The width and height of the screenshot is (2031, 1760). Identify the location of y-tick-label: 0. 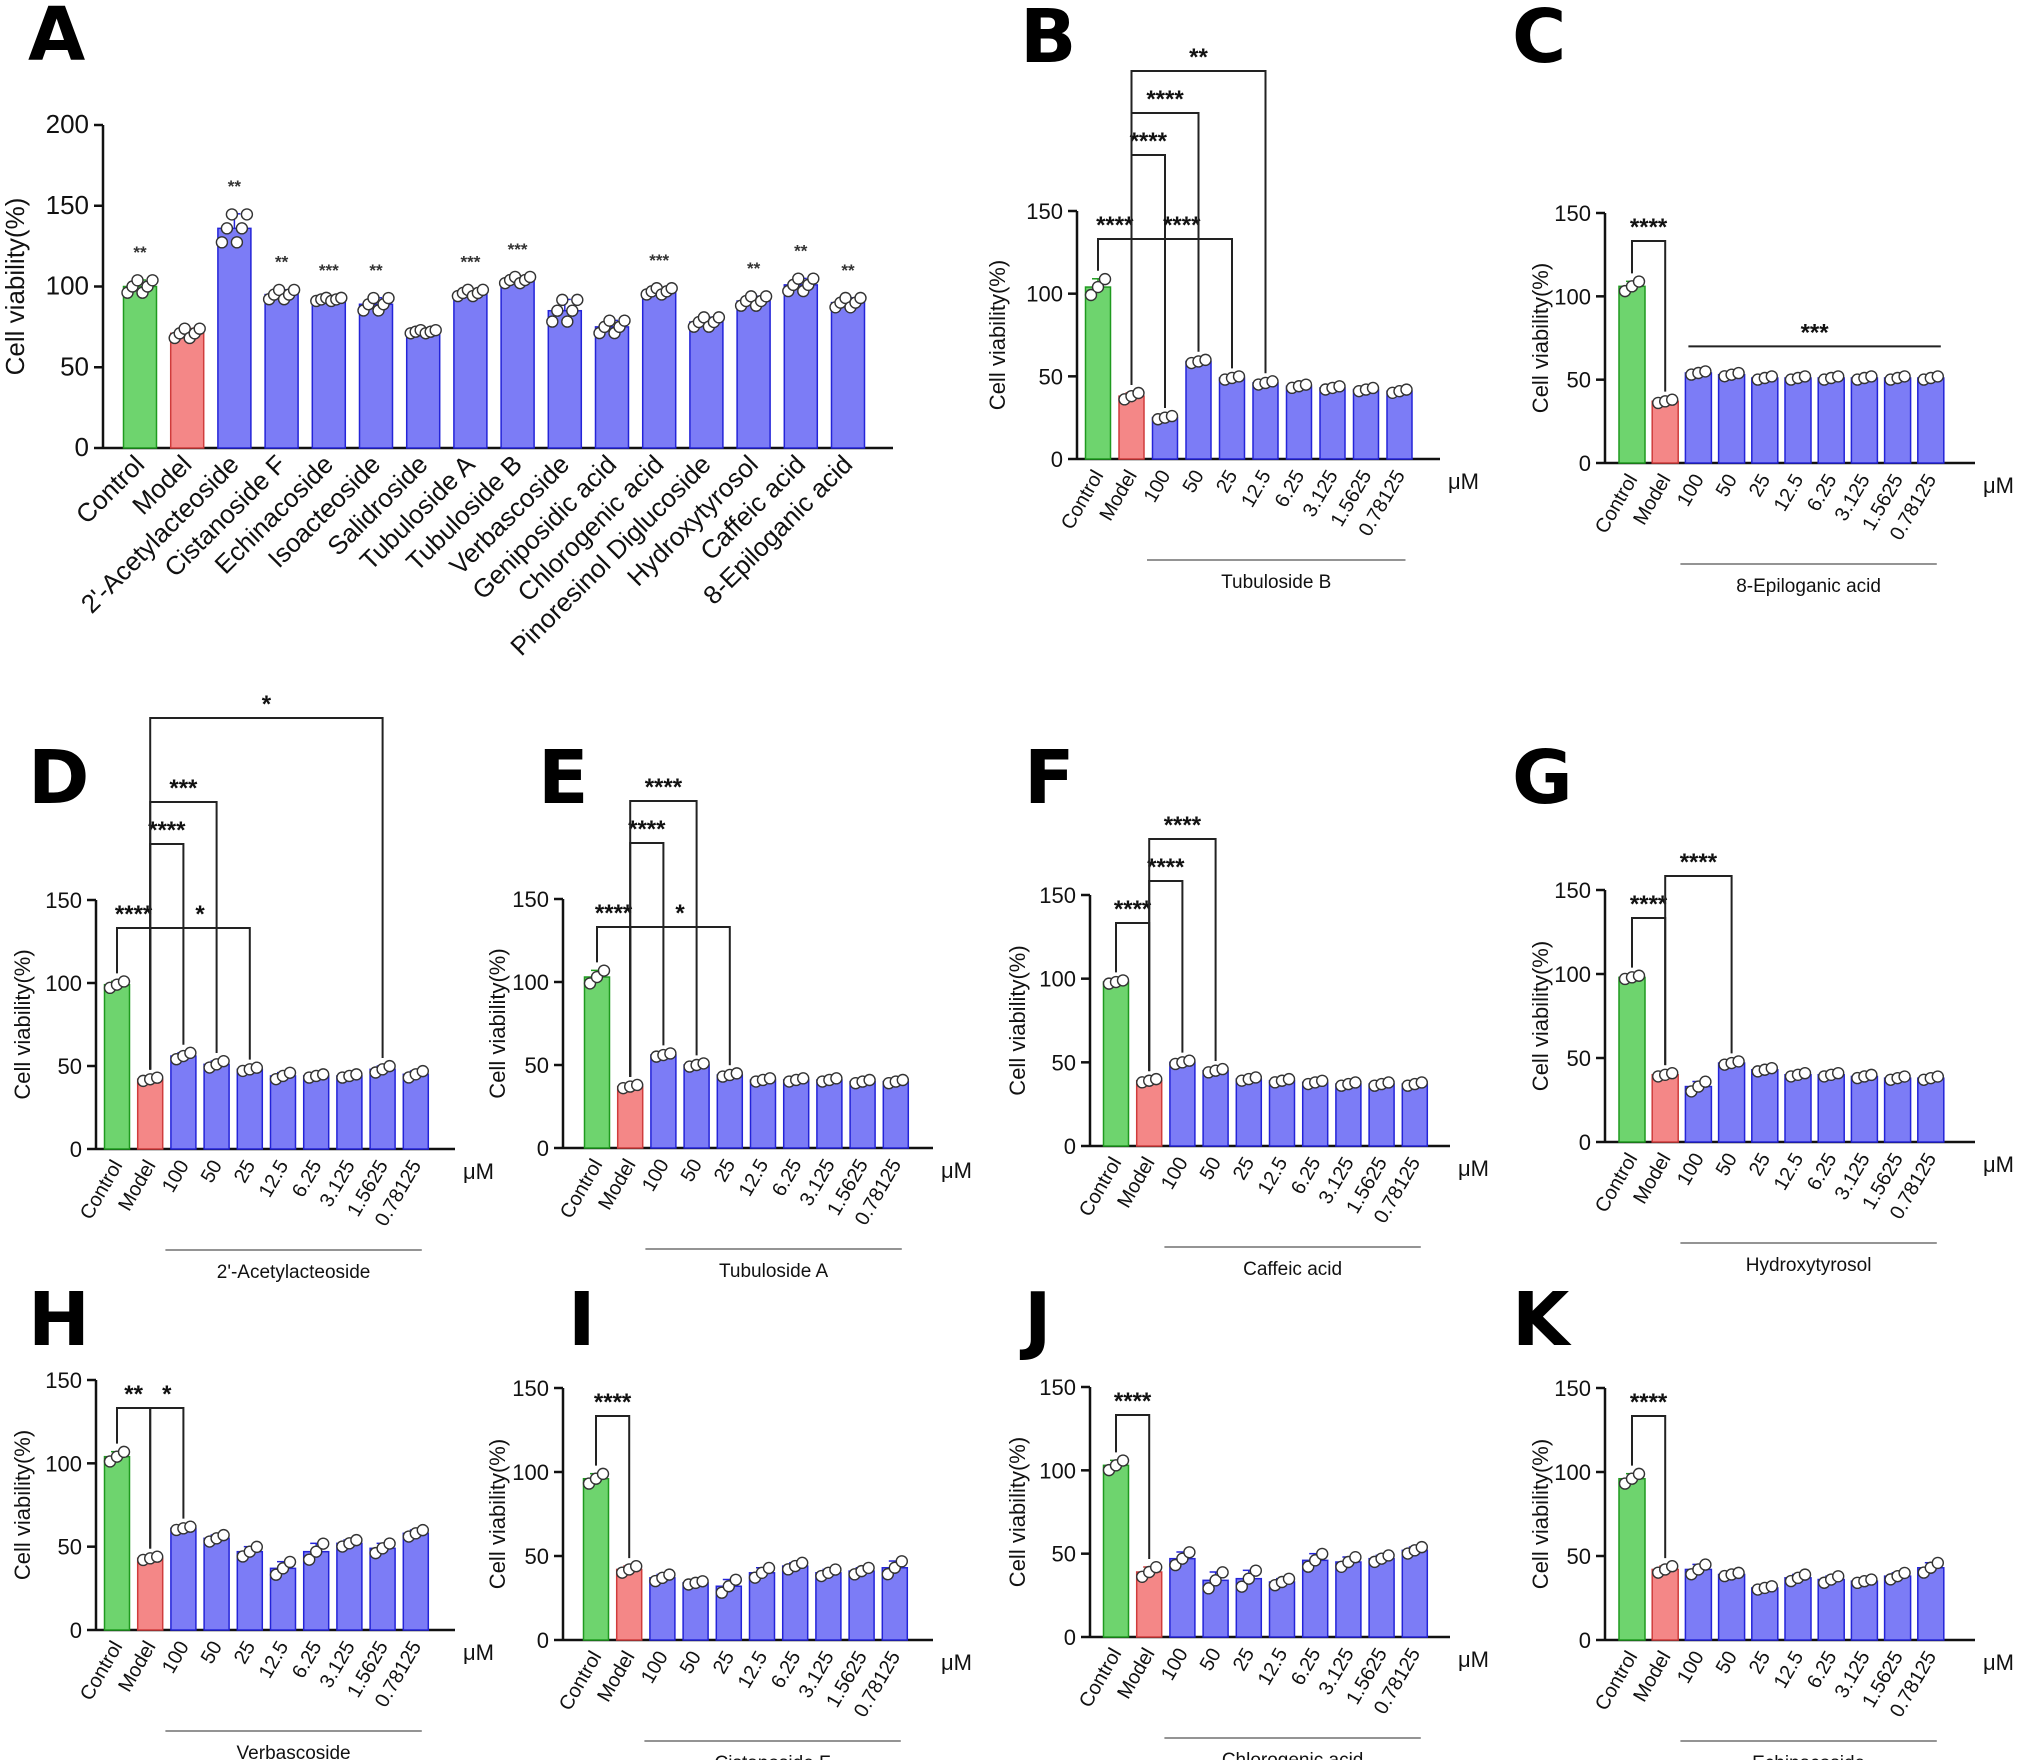
(1585, 463).